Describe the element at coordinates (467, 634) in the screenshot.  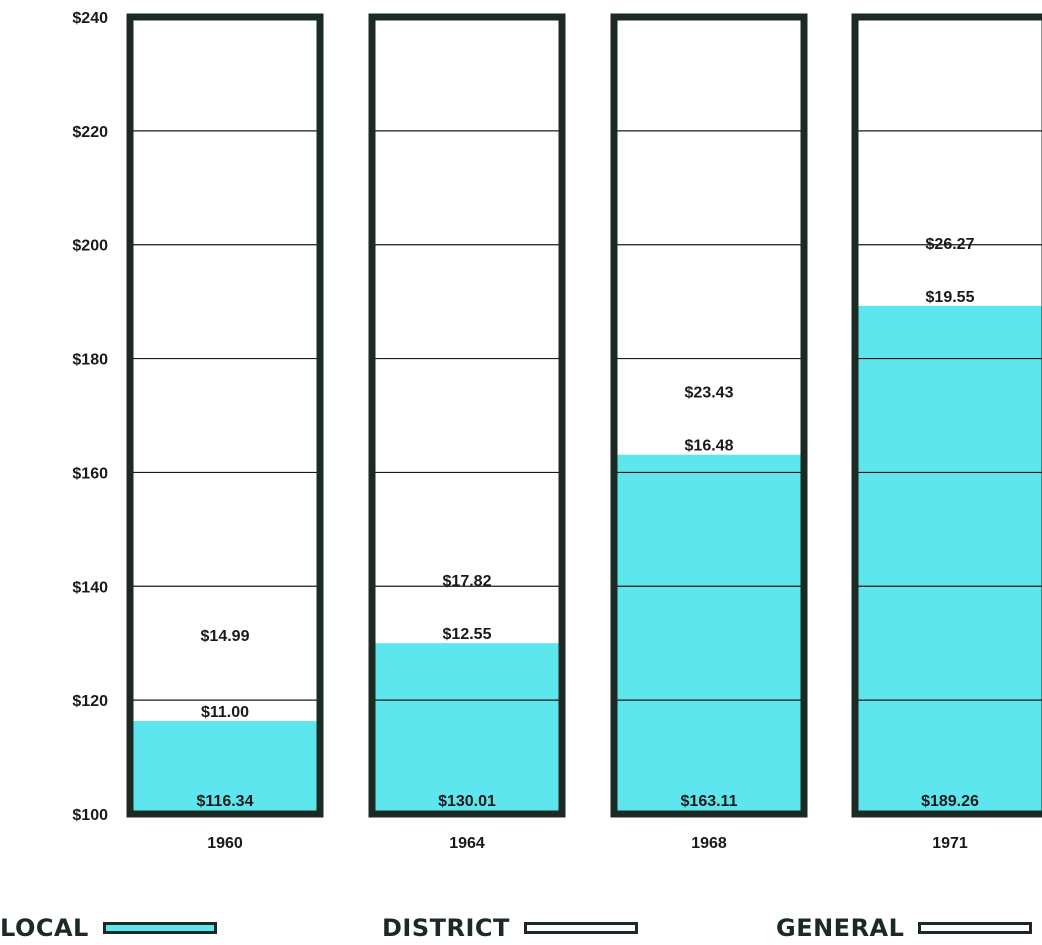
I see `bar-label-district: $12.55` at that location.